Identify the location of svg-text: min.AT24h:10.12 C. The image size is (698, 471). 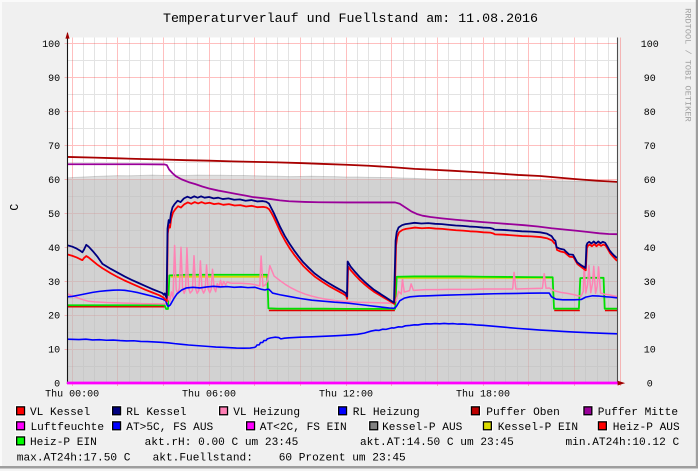
(623, 443).